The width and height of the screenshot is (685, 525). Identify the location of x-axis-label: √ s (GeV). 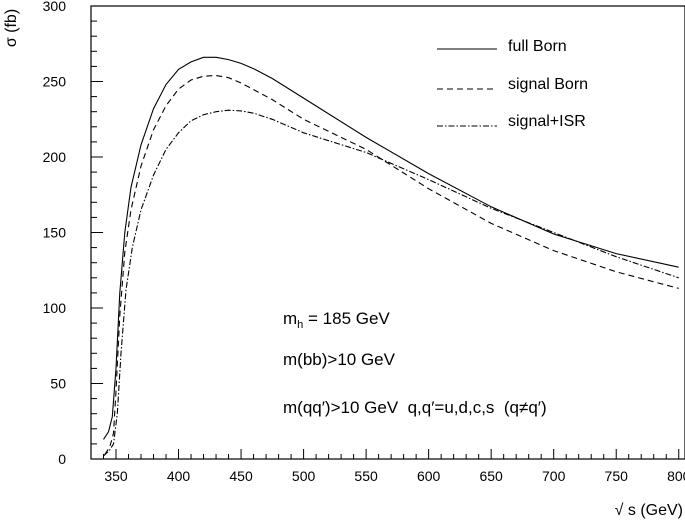
(649, 510).